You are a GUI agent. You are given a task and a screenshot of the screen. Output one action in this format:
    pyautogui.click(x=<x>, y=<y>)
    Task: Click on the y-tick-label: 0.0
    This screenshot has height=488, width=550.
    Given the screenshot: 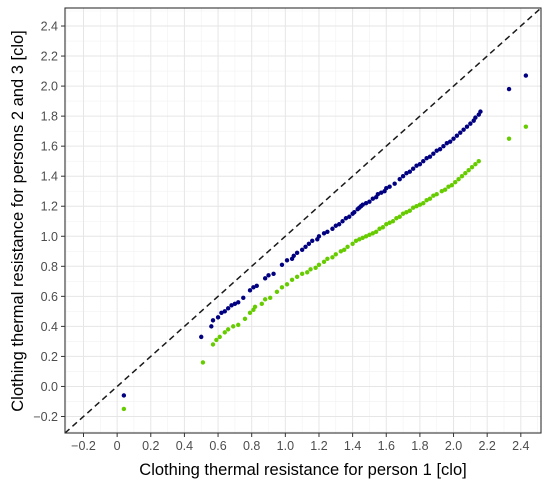 What is the action you would take?
    pyautogui.click(x=49, y=387)
    